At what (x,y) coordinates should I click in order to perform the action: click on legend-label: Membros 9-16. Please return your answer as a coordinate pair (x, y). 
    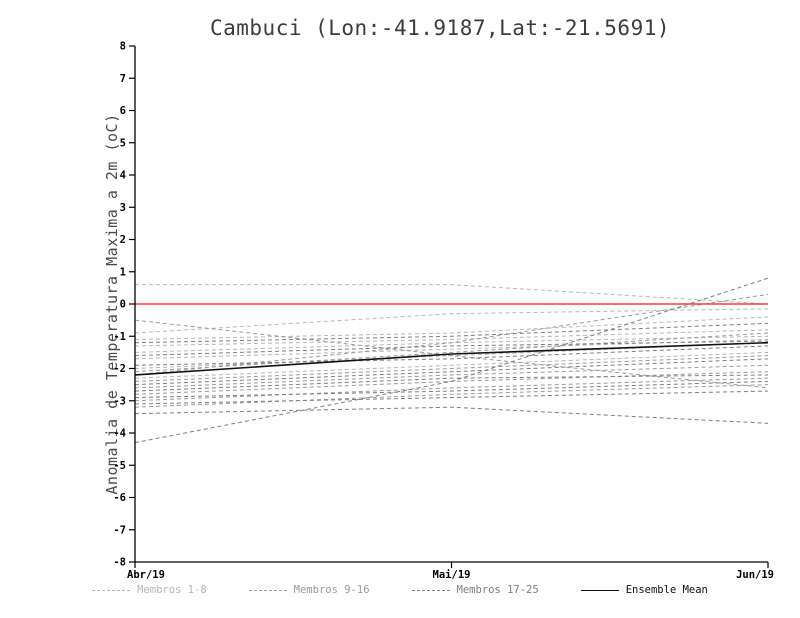
    Looking at the image, I should click on (331, 590).